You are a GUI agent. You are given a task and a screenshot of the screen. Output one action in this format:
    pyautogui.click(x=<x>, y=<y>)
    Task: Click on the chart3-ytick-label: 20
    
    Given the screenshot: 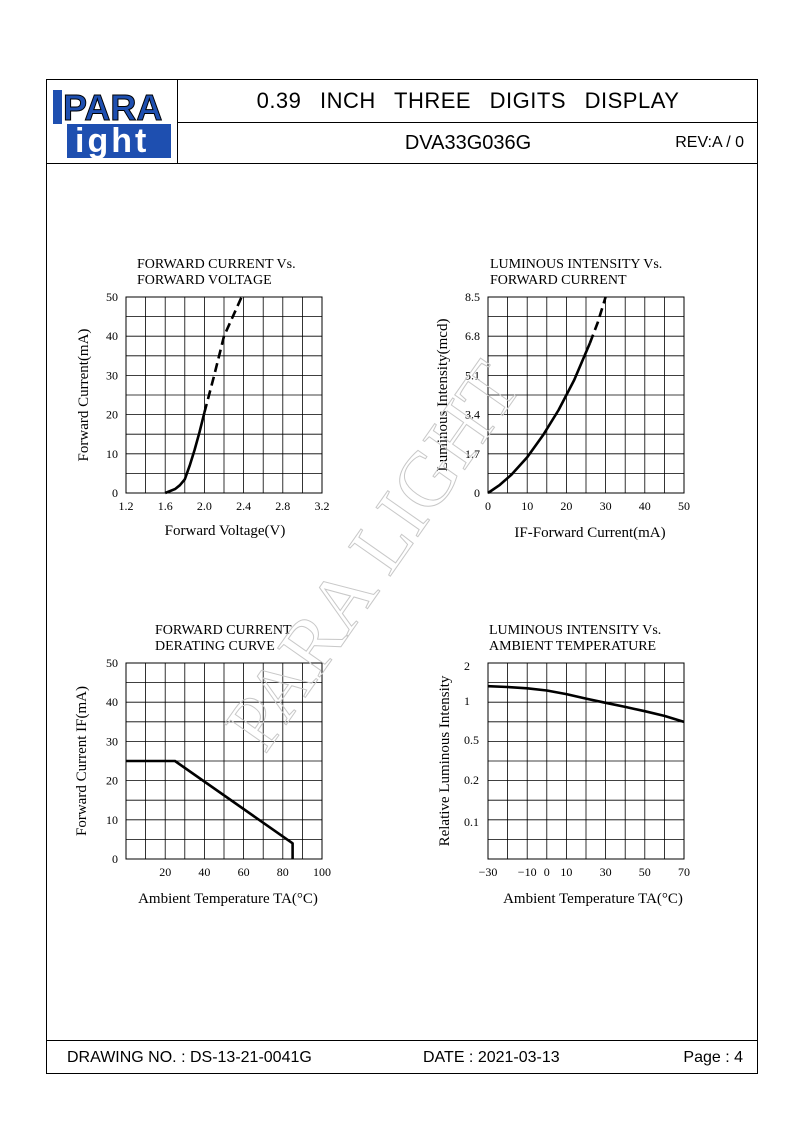 What is the action you would take?
    pyautogui.click(x=112, y=781)
    